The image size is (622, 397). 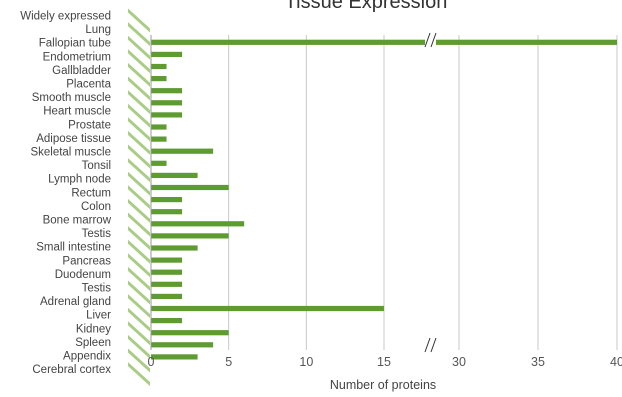 What do you see at coordinates (306, 362) in the screenshot?
I see `x-tick-label: 10` at bounding box center [306, 362].